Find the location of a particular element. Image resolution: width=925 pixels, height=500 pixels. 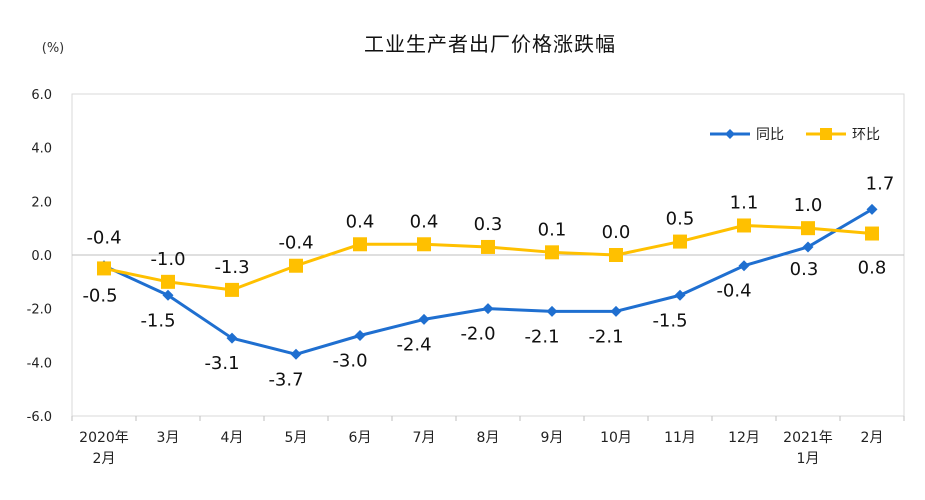

y-tick-label: 4.0 is located at coordinates (41, 149).